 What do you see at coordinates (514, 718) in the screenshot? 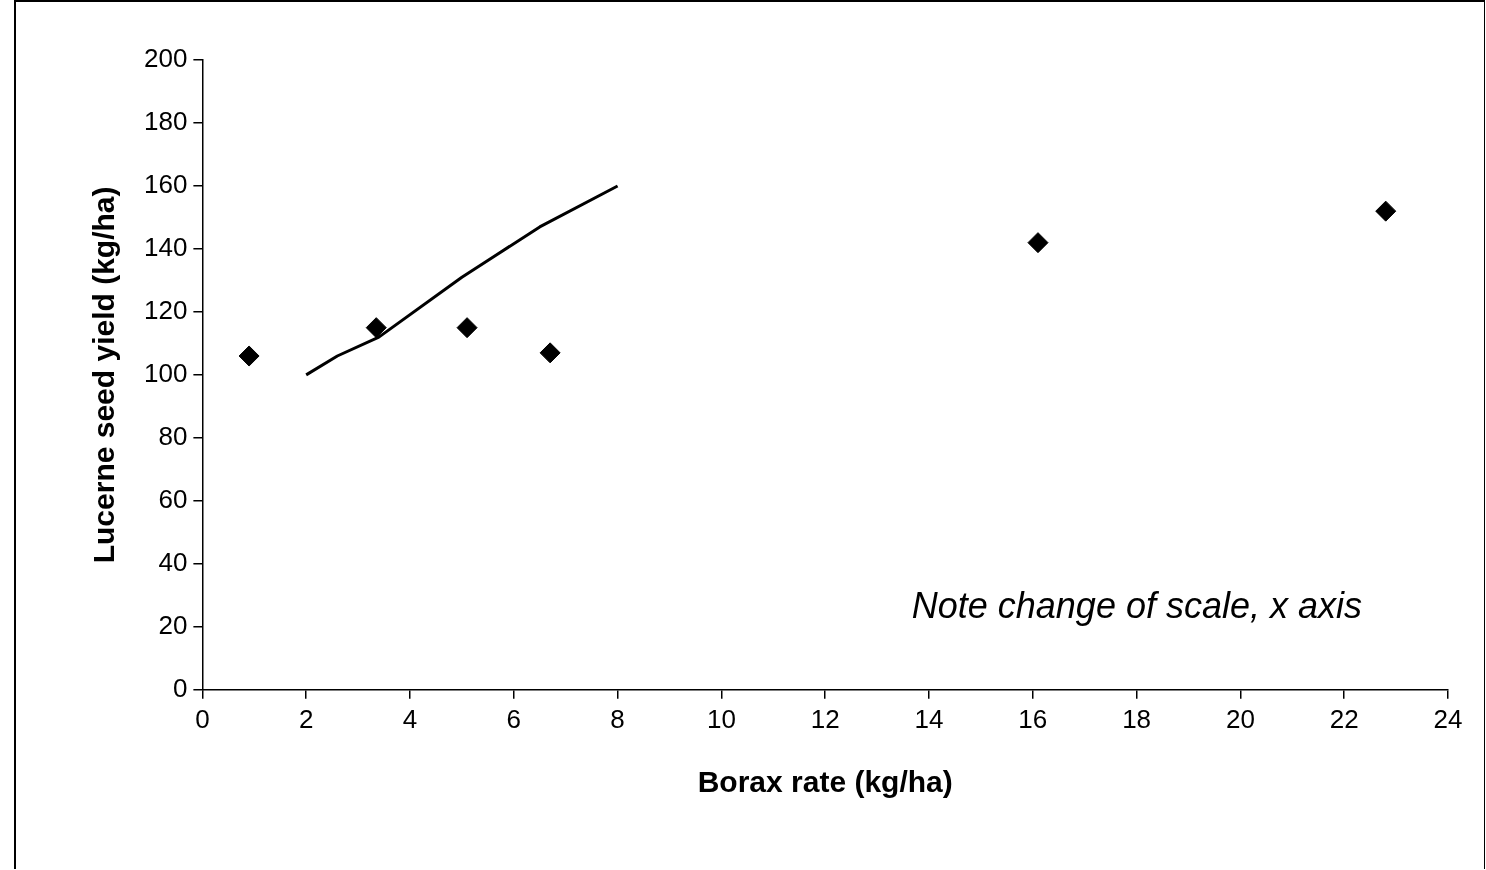
I see `x-tick-label: 6` at bounding box center [514, 718].